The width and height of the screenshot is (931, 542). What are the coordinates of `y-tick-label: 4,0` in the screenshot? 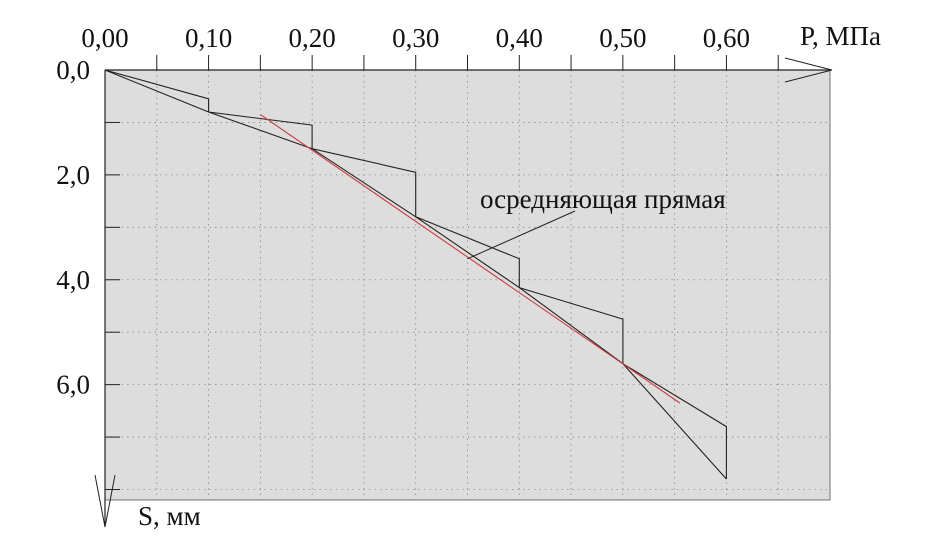 It's located at (73, 280).